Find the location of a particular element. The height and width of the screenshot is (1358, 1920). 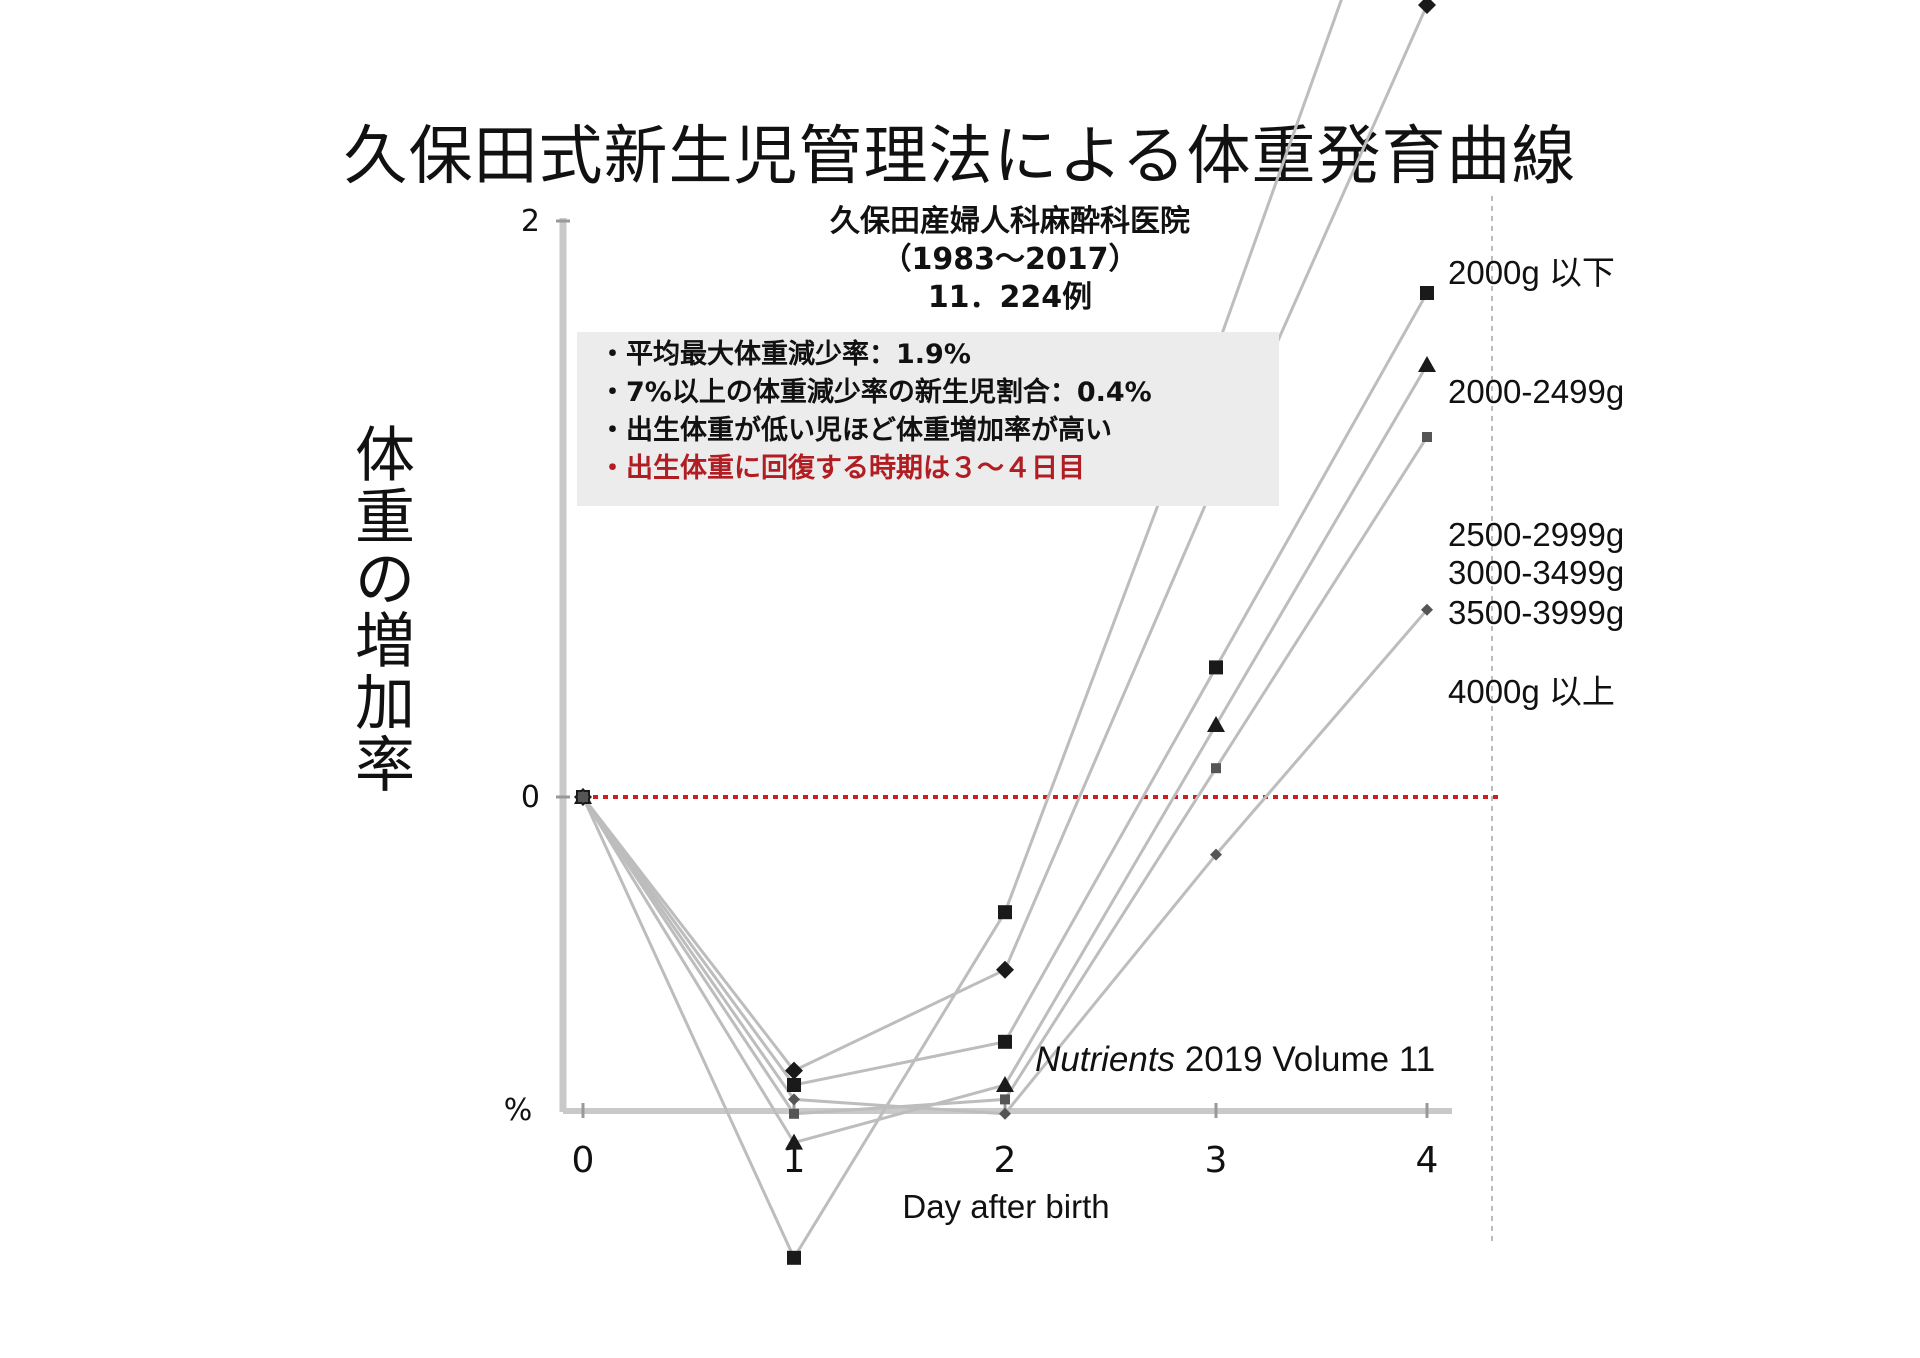

case-count: 11．224例 is located at coordinates (1010, 297).